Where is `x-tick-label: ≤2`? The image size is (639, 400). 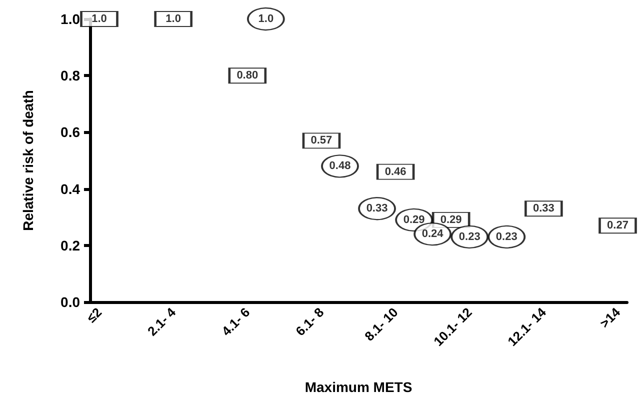
x-tick-label: ≤2 is located at coordinates (94, 315).